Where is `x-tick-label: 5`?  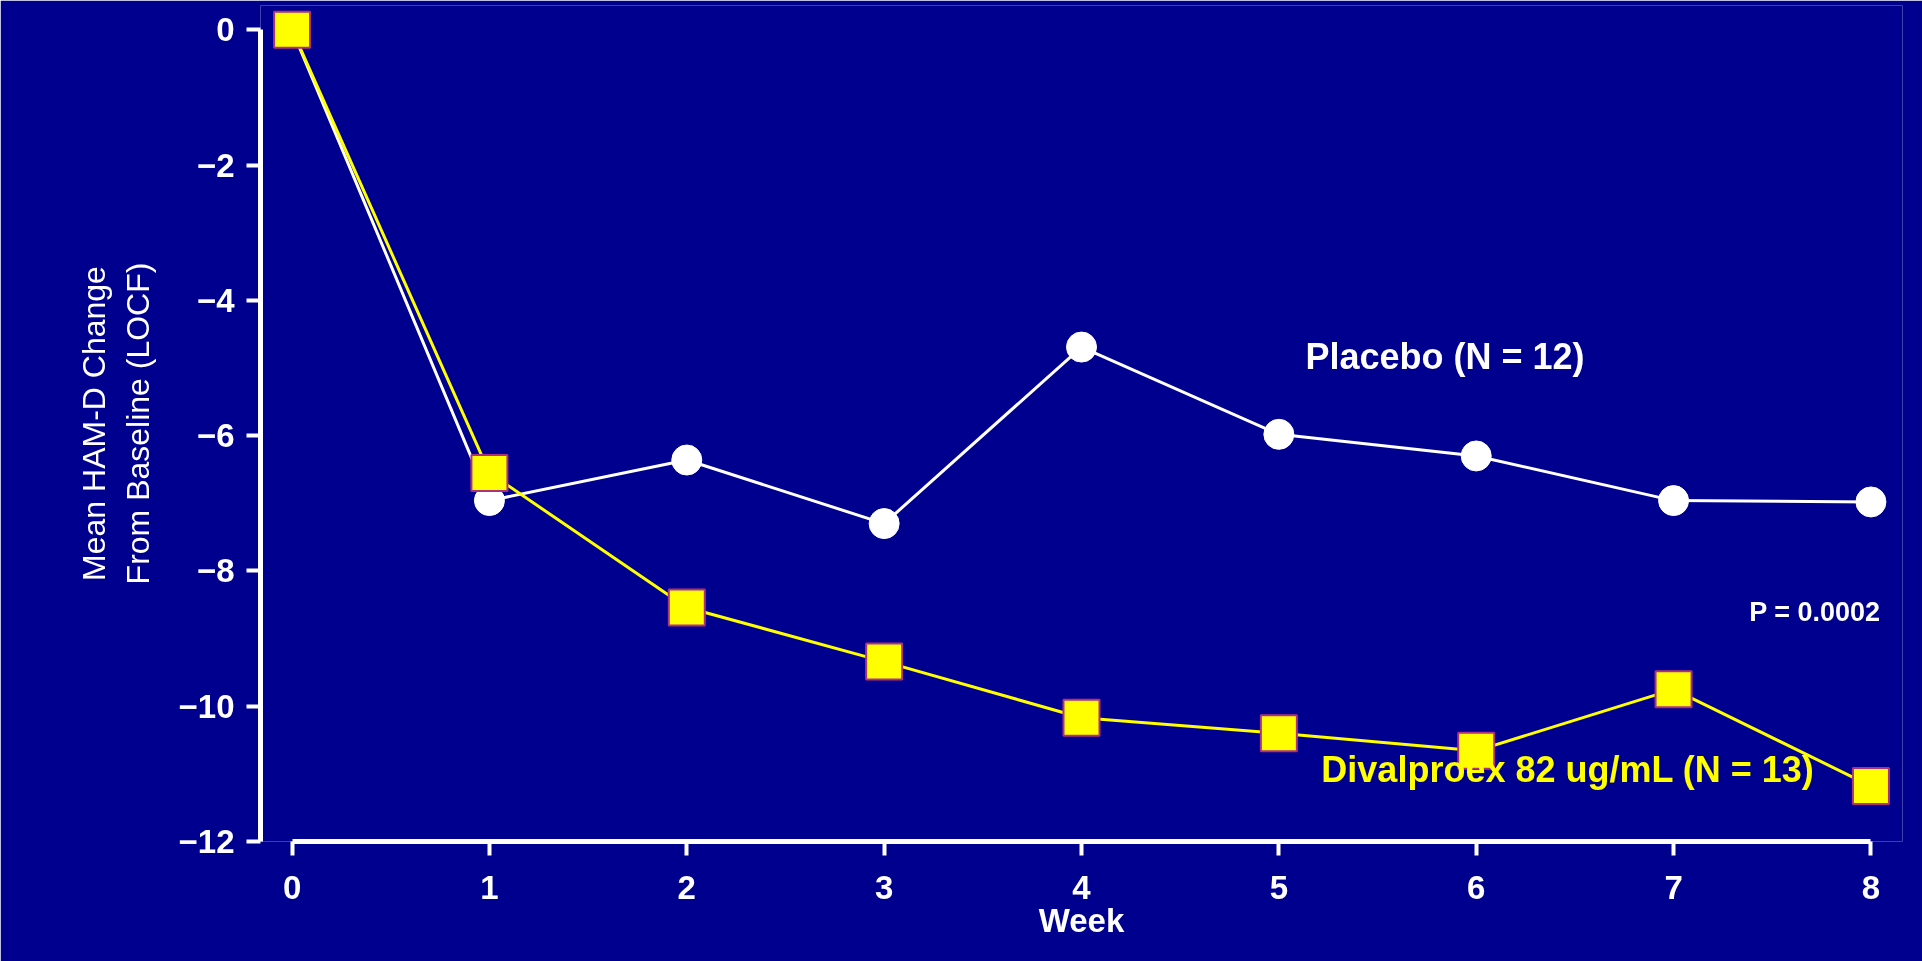
x-tick-label: 5 is located at coordinates (1279, 887).